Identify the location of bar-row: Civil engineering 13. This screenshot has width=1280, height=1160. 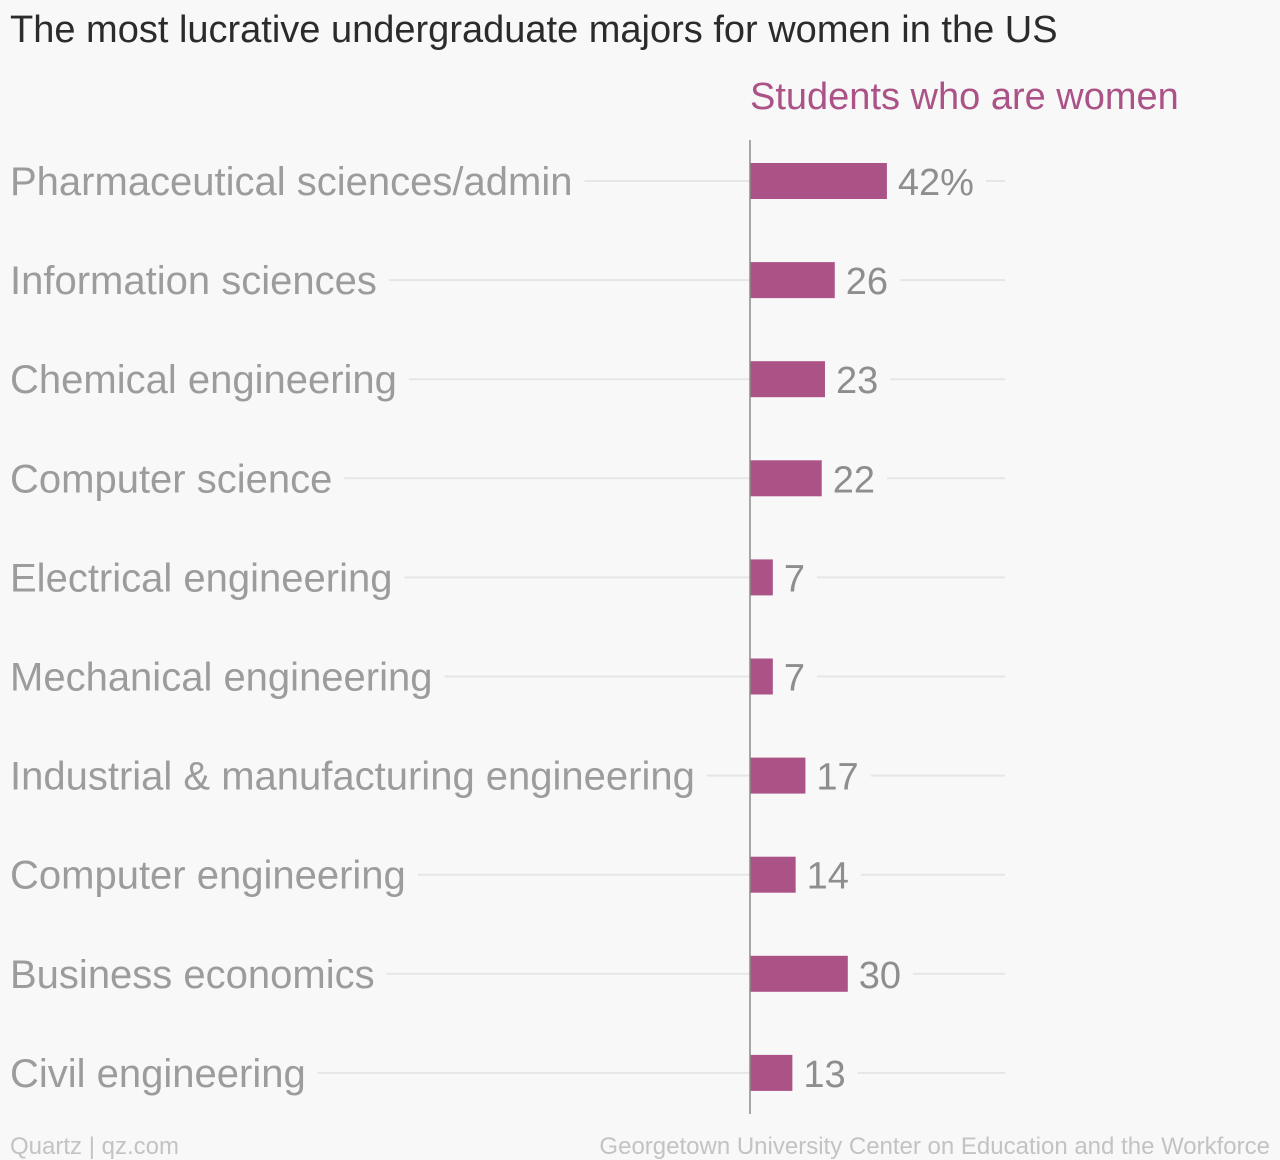
(507, 1074).